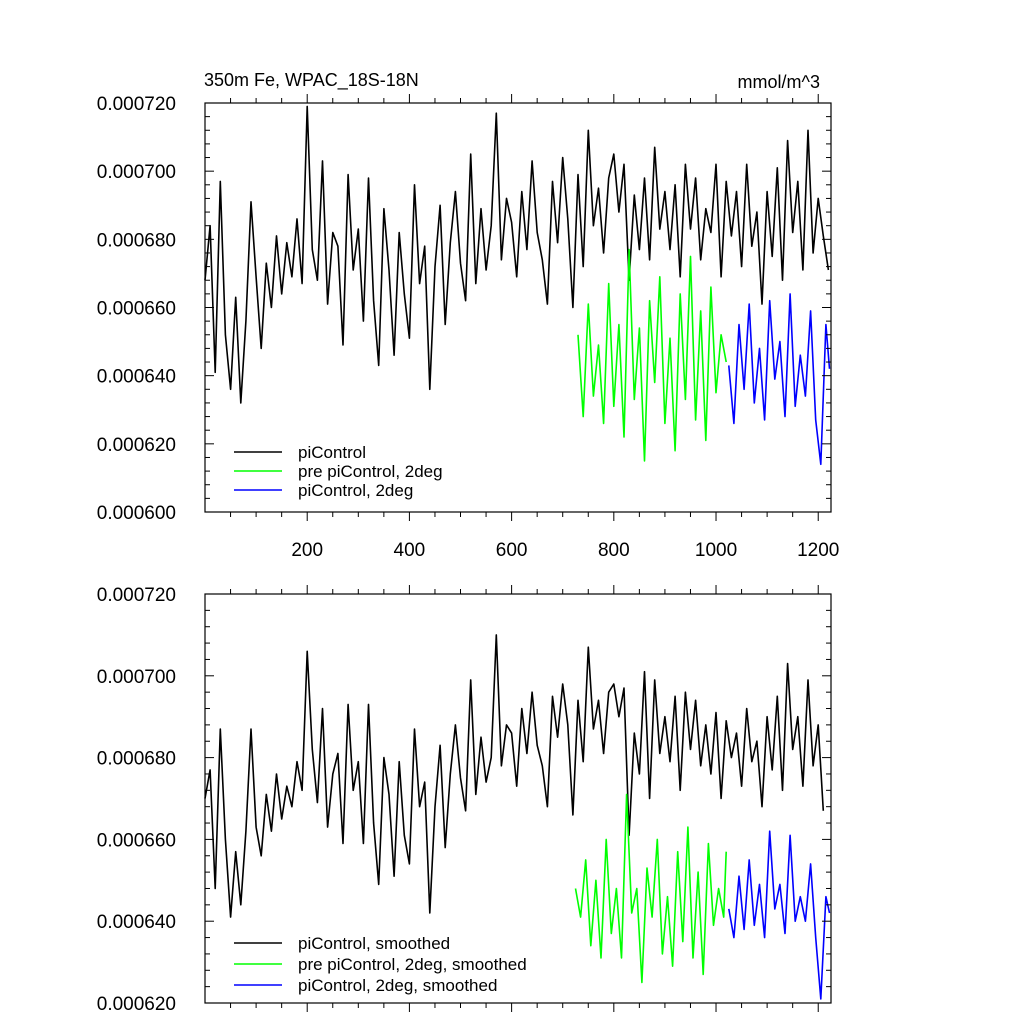 The width and height of the screenshot is (1024, 1024). Describe the element at coordinates (136, 309) in the screenshot. I see `top-y-tick-label: 0.000660` at that location.